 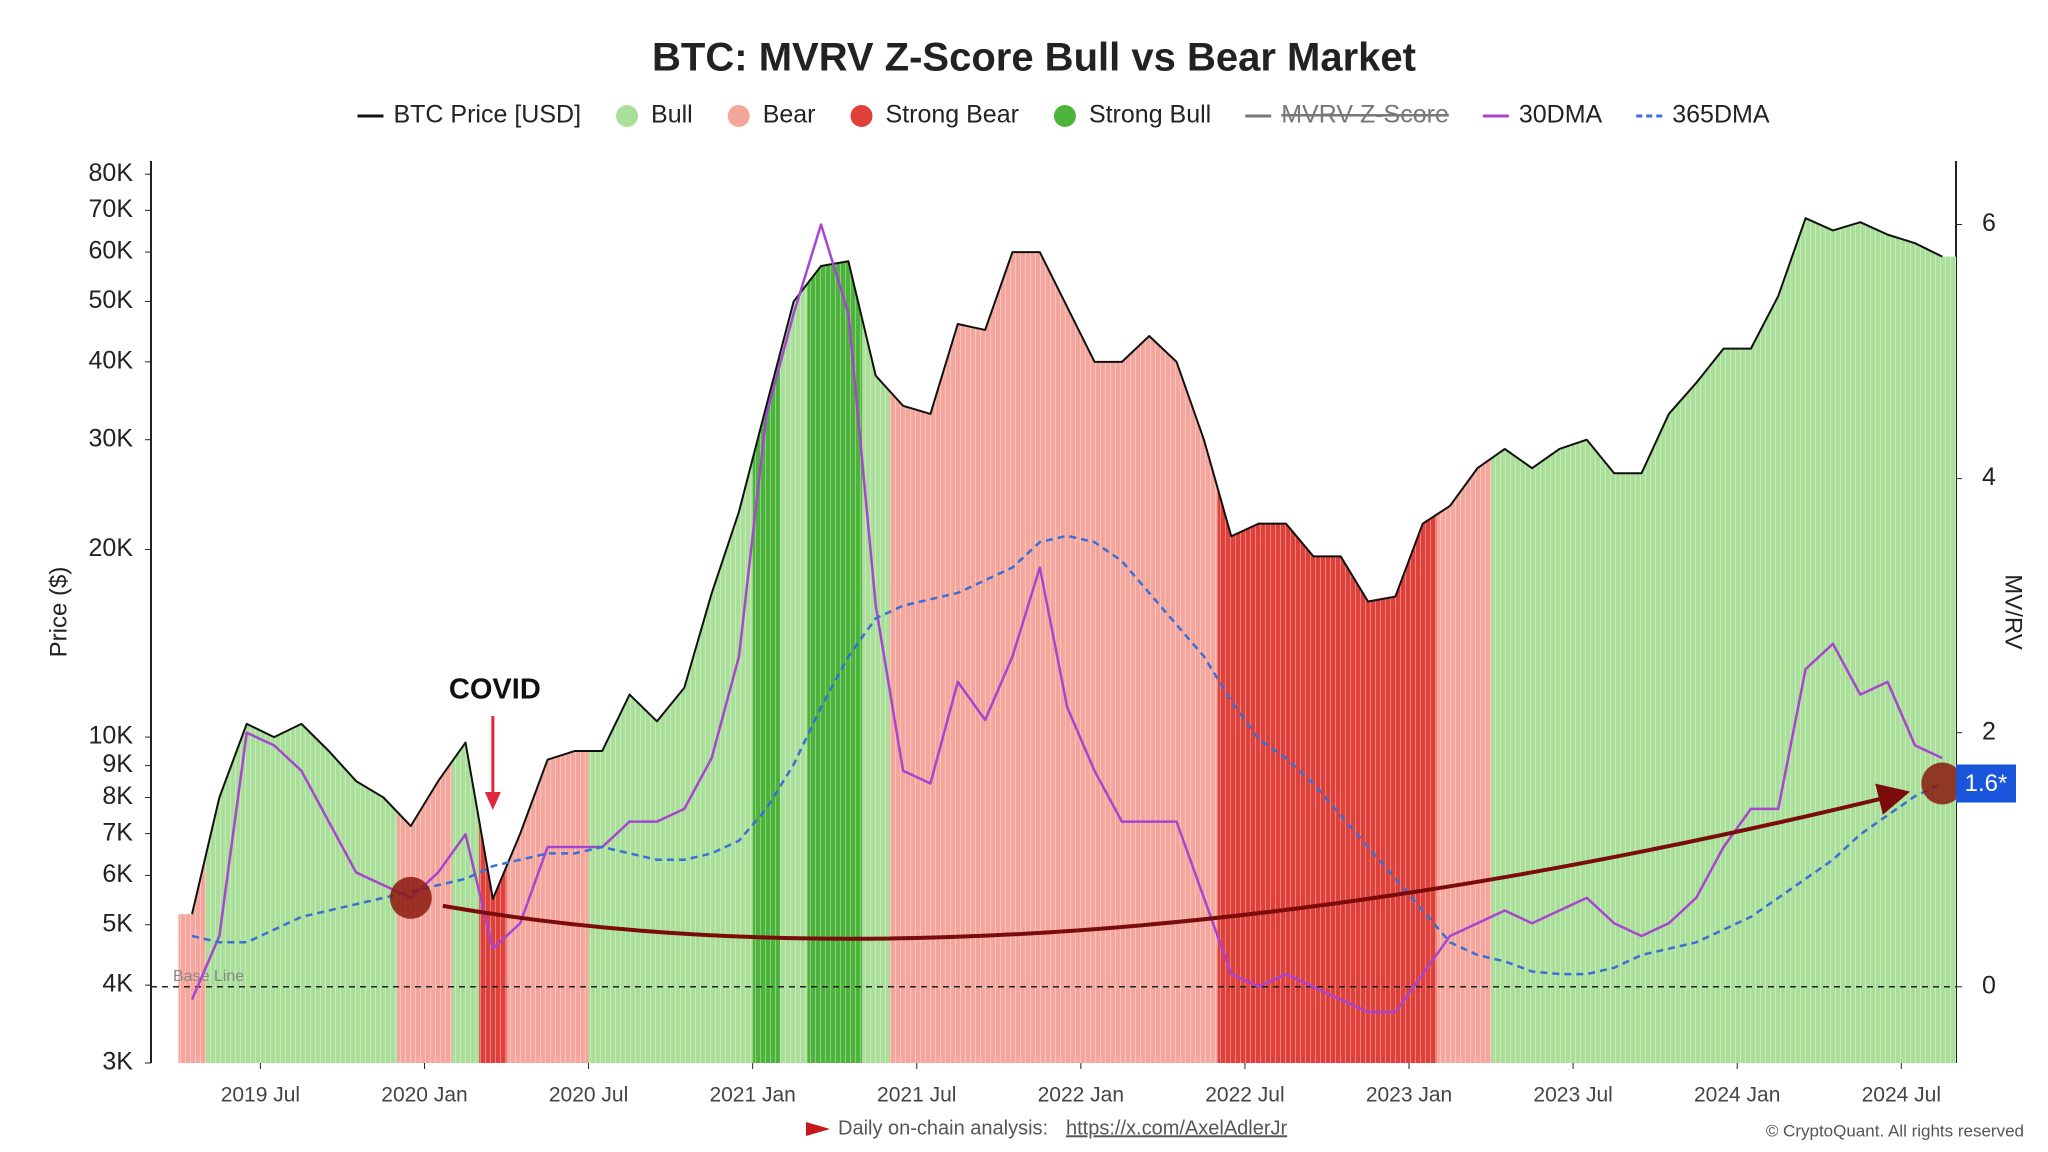 I want to click on y-tick-label: 70K, so click(x=111, y=209).